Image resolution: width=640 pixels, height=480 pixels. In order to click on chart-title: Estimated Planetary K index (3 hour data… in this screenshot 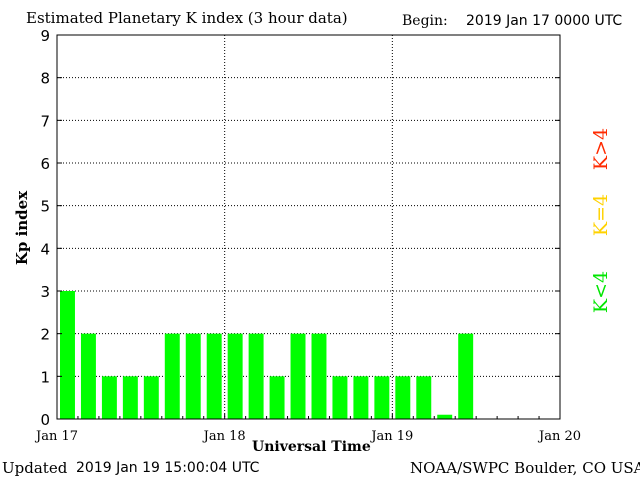, I will do `click(187, 18)`.